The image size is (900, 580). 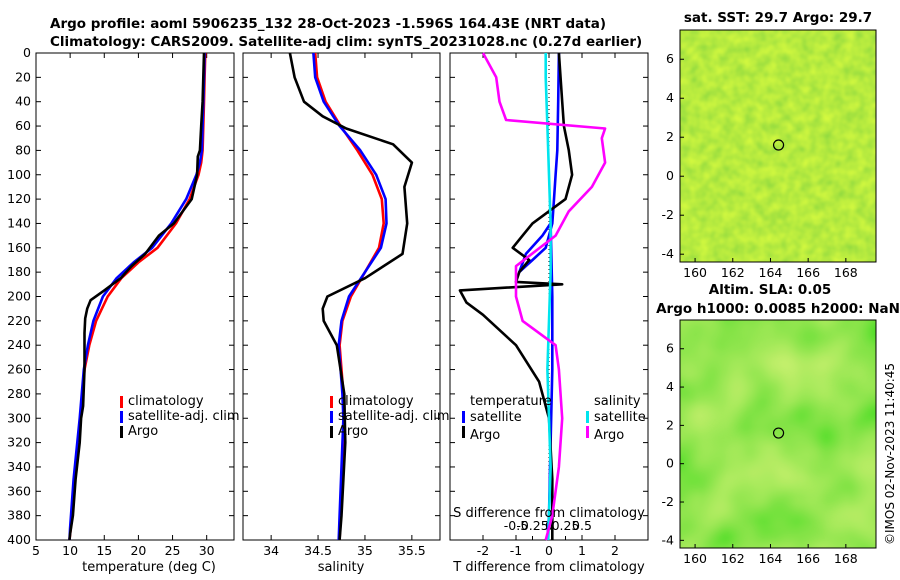 I want to click on temperature-axis-label: temperature (deg C), so click(x=149, y=567).